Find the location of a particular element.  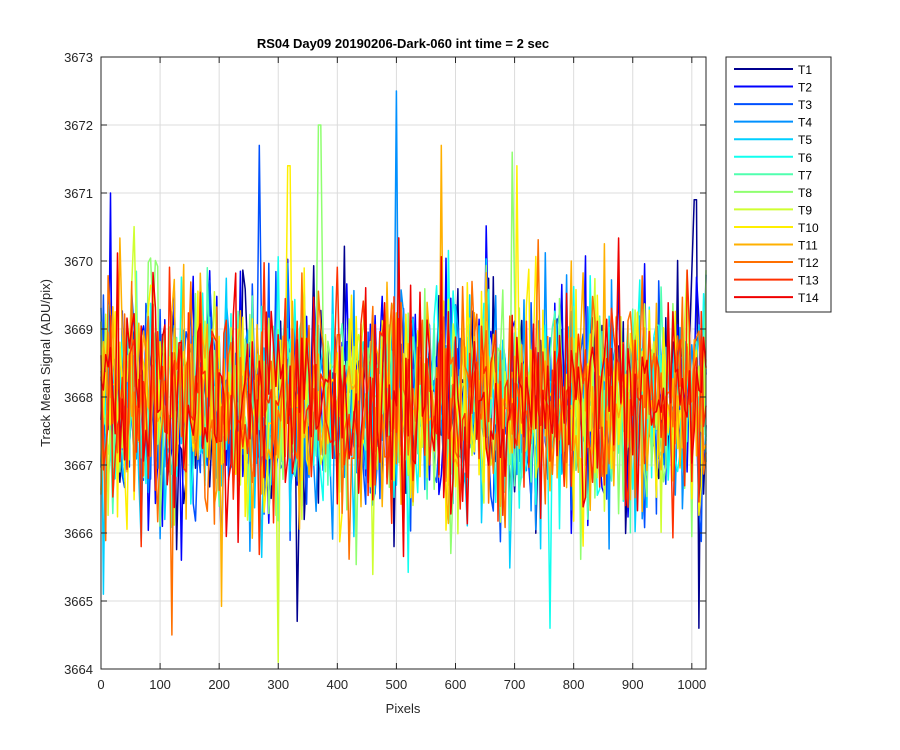

x-tick-label: 200 is located at coordinates (219, 684).